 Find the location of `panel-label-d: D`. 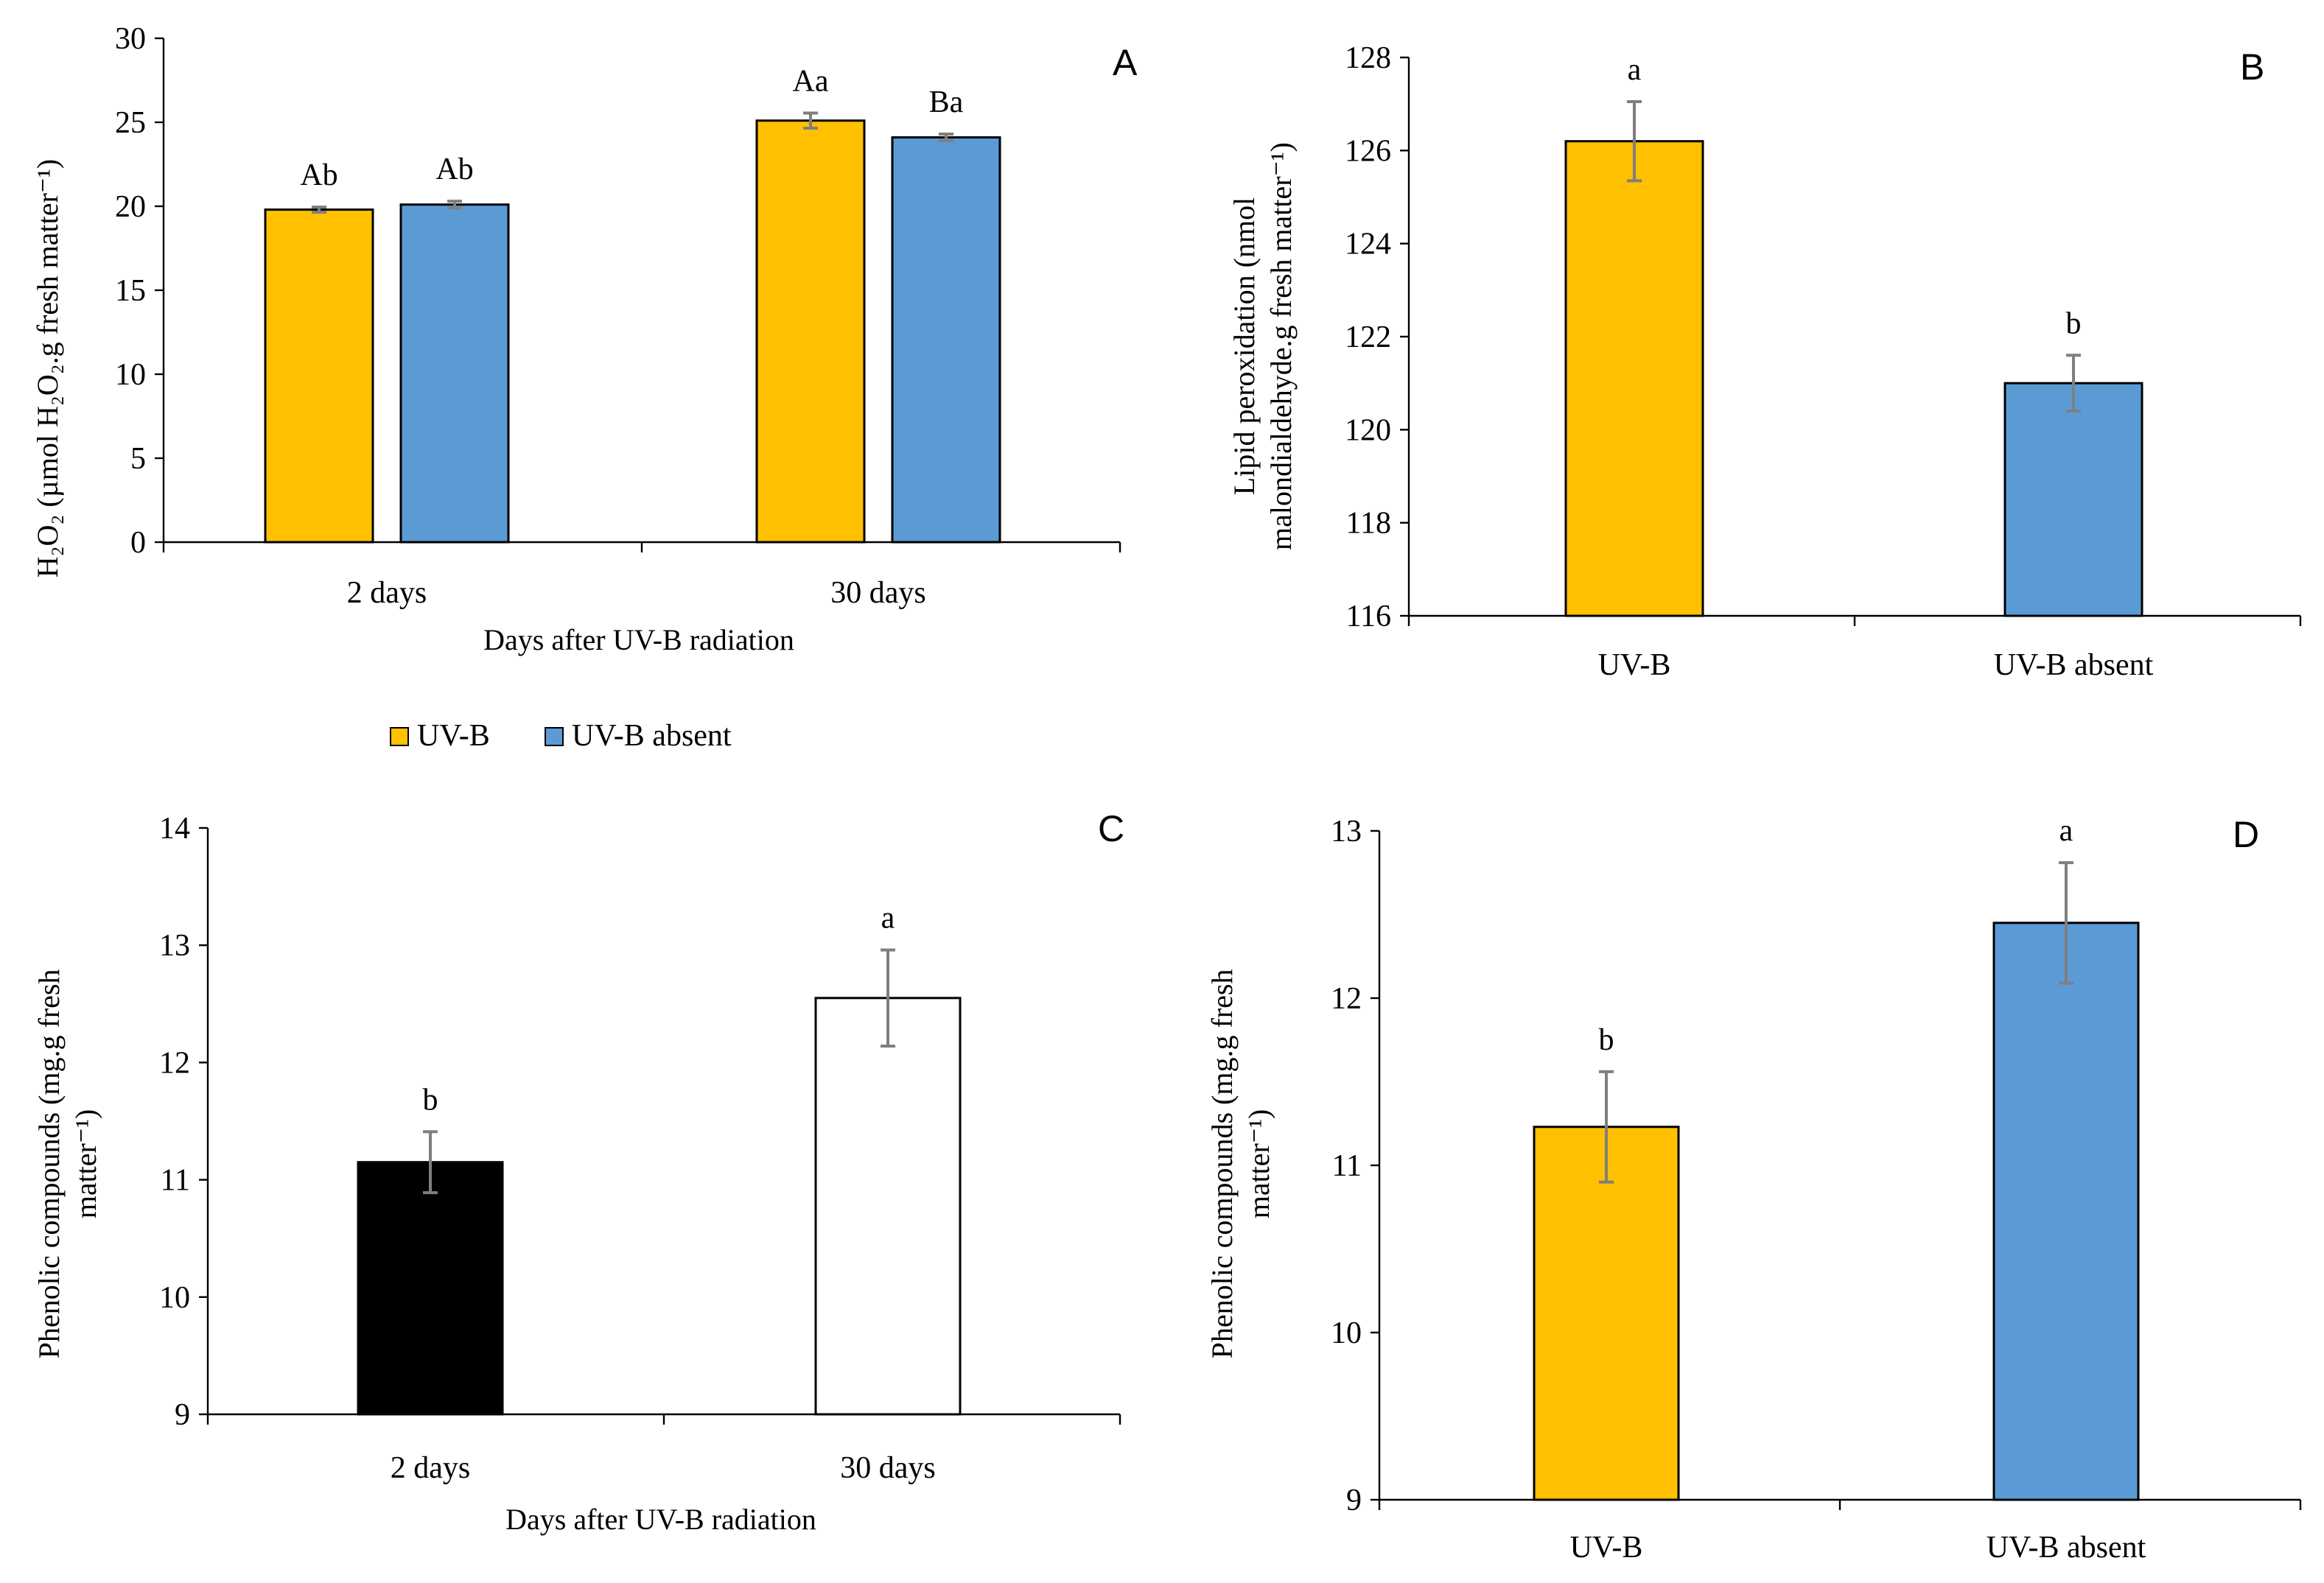

panel-label-d: D is located at coordinates (2246, 835).